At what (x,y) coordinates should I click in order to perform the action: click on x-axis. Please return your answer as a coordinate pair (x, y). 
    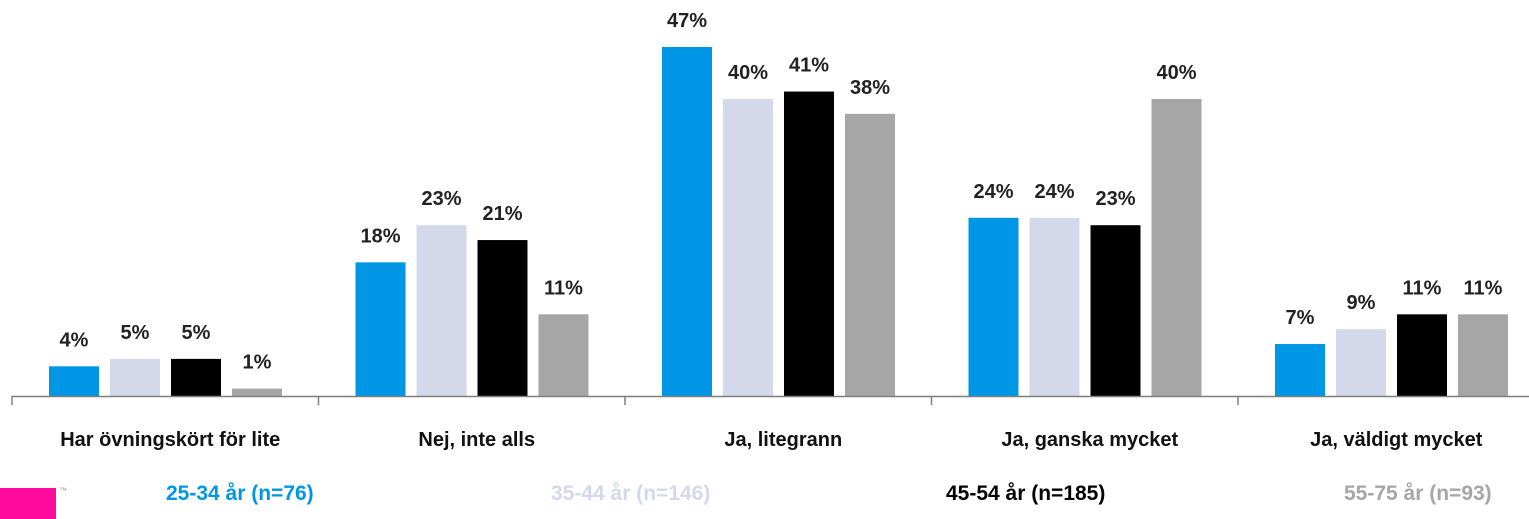
    Looking at the image, I should click on (770, 400).